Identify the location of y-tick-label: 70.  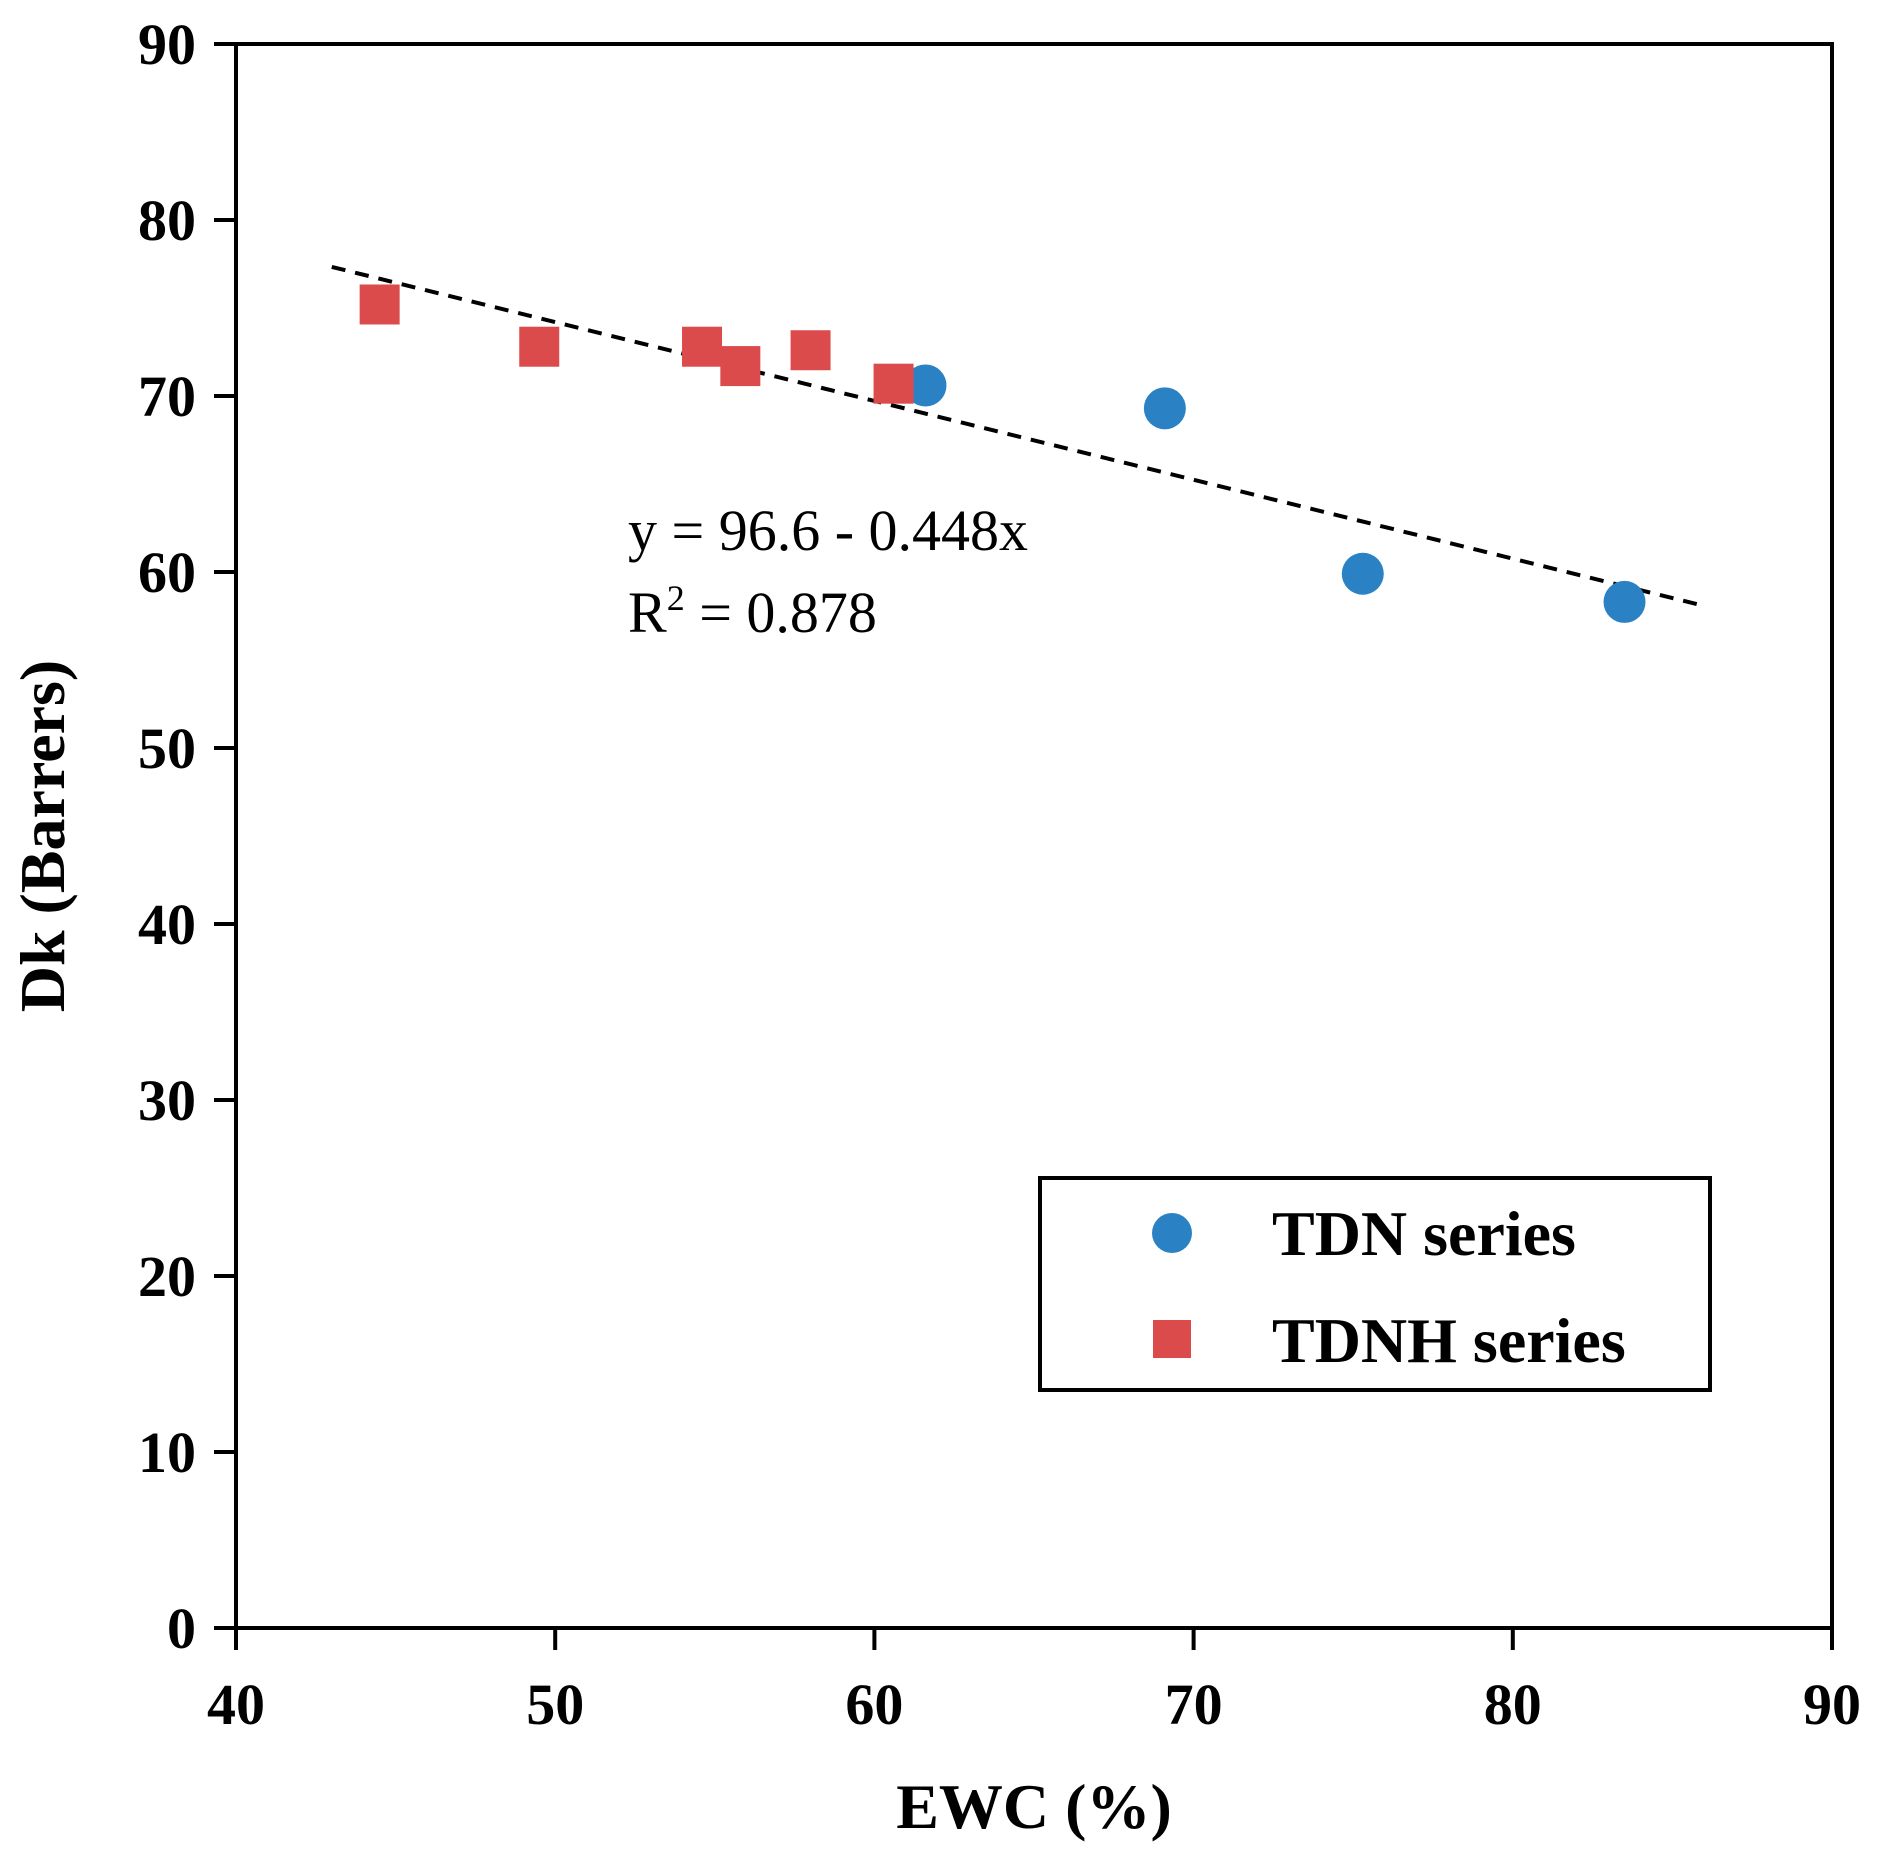
(167, 396).